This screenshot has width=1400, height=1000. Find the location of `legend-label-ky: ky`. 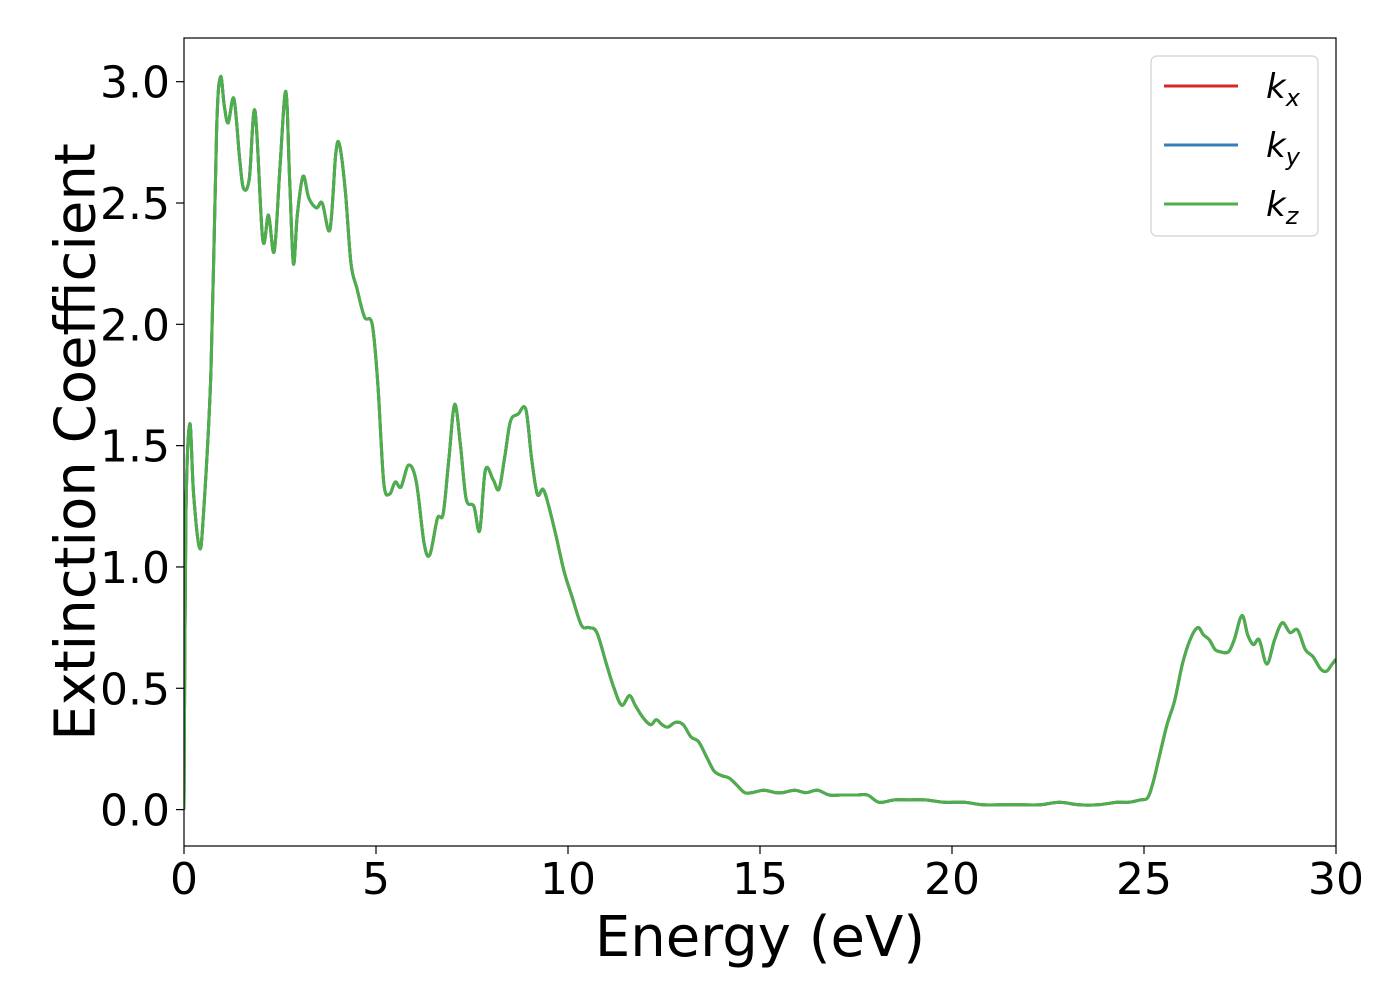

legend-label-ky: ky is located at coordinates (1283, 148).